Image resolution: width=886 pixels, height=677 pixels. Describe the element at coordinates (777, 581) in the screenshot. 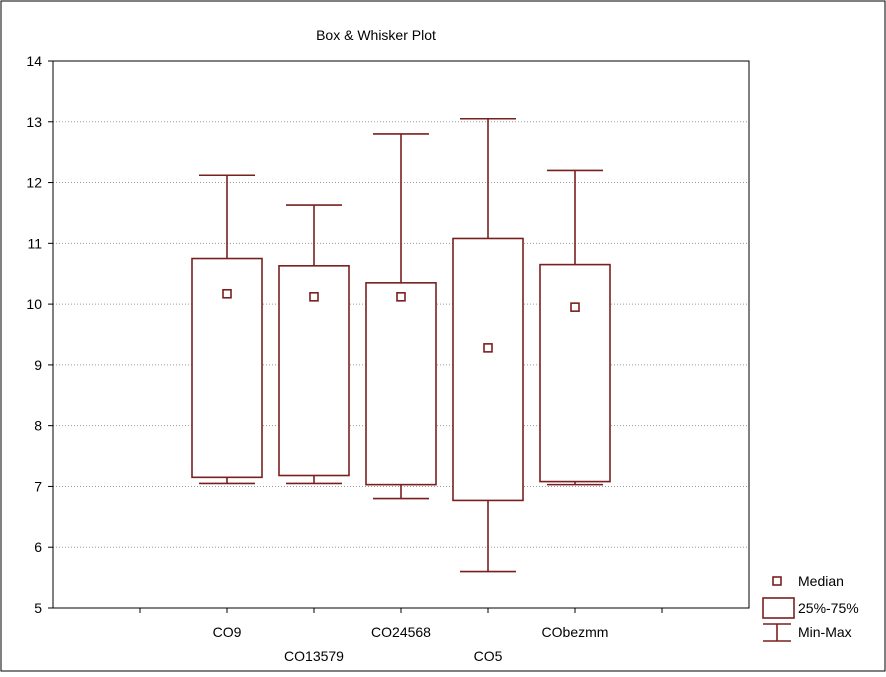

I see `legend-median-marker` at that location.